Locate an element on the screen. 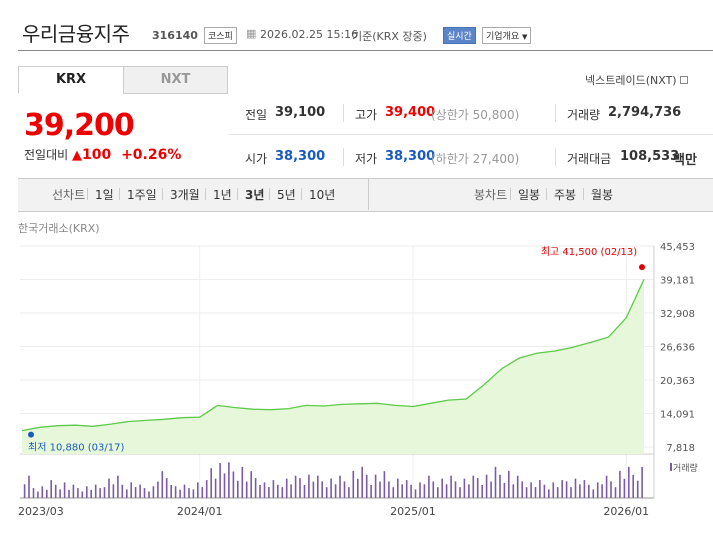  header-divider is located at coordinates (365, 50).